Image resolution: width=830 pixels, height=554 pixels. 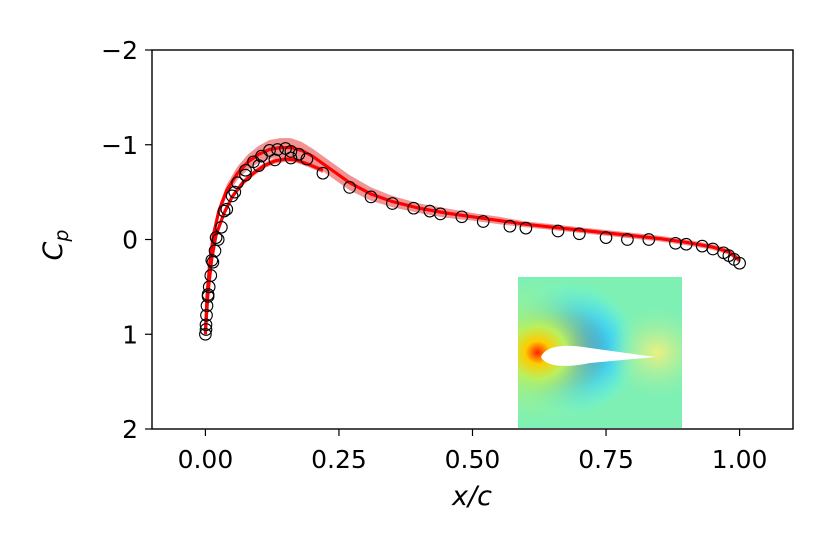 I want to click on y-tick-label: −2, so click(x=119, y=50).